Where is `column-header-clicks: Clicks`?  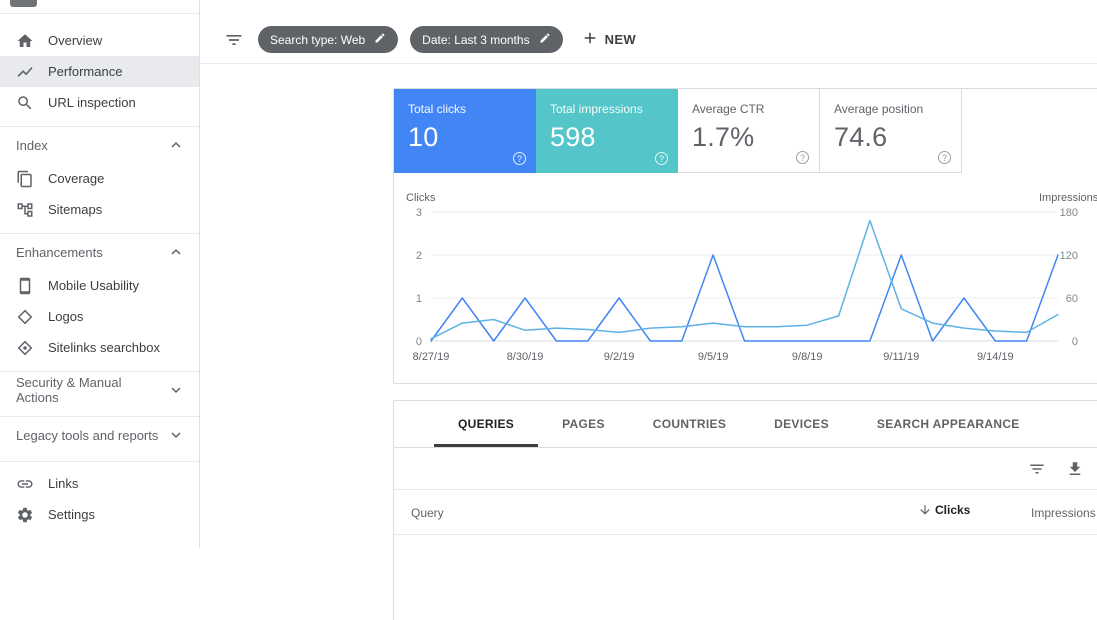
column-header-clicks: Clicks is located at coordinates (944, 510).